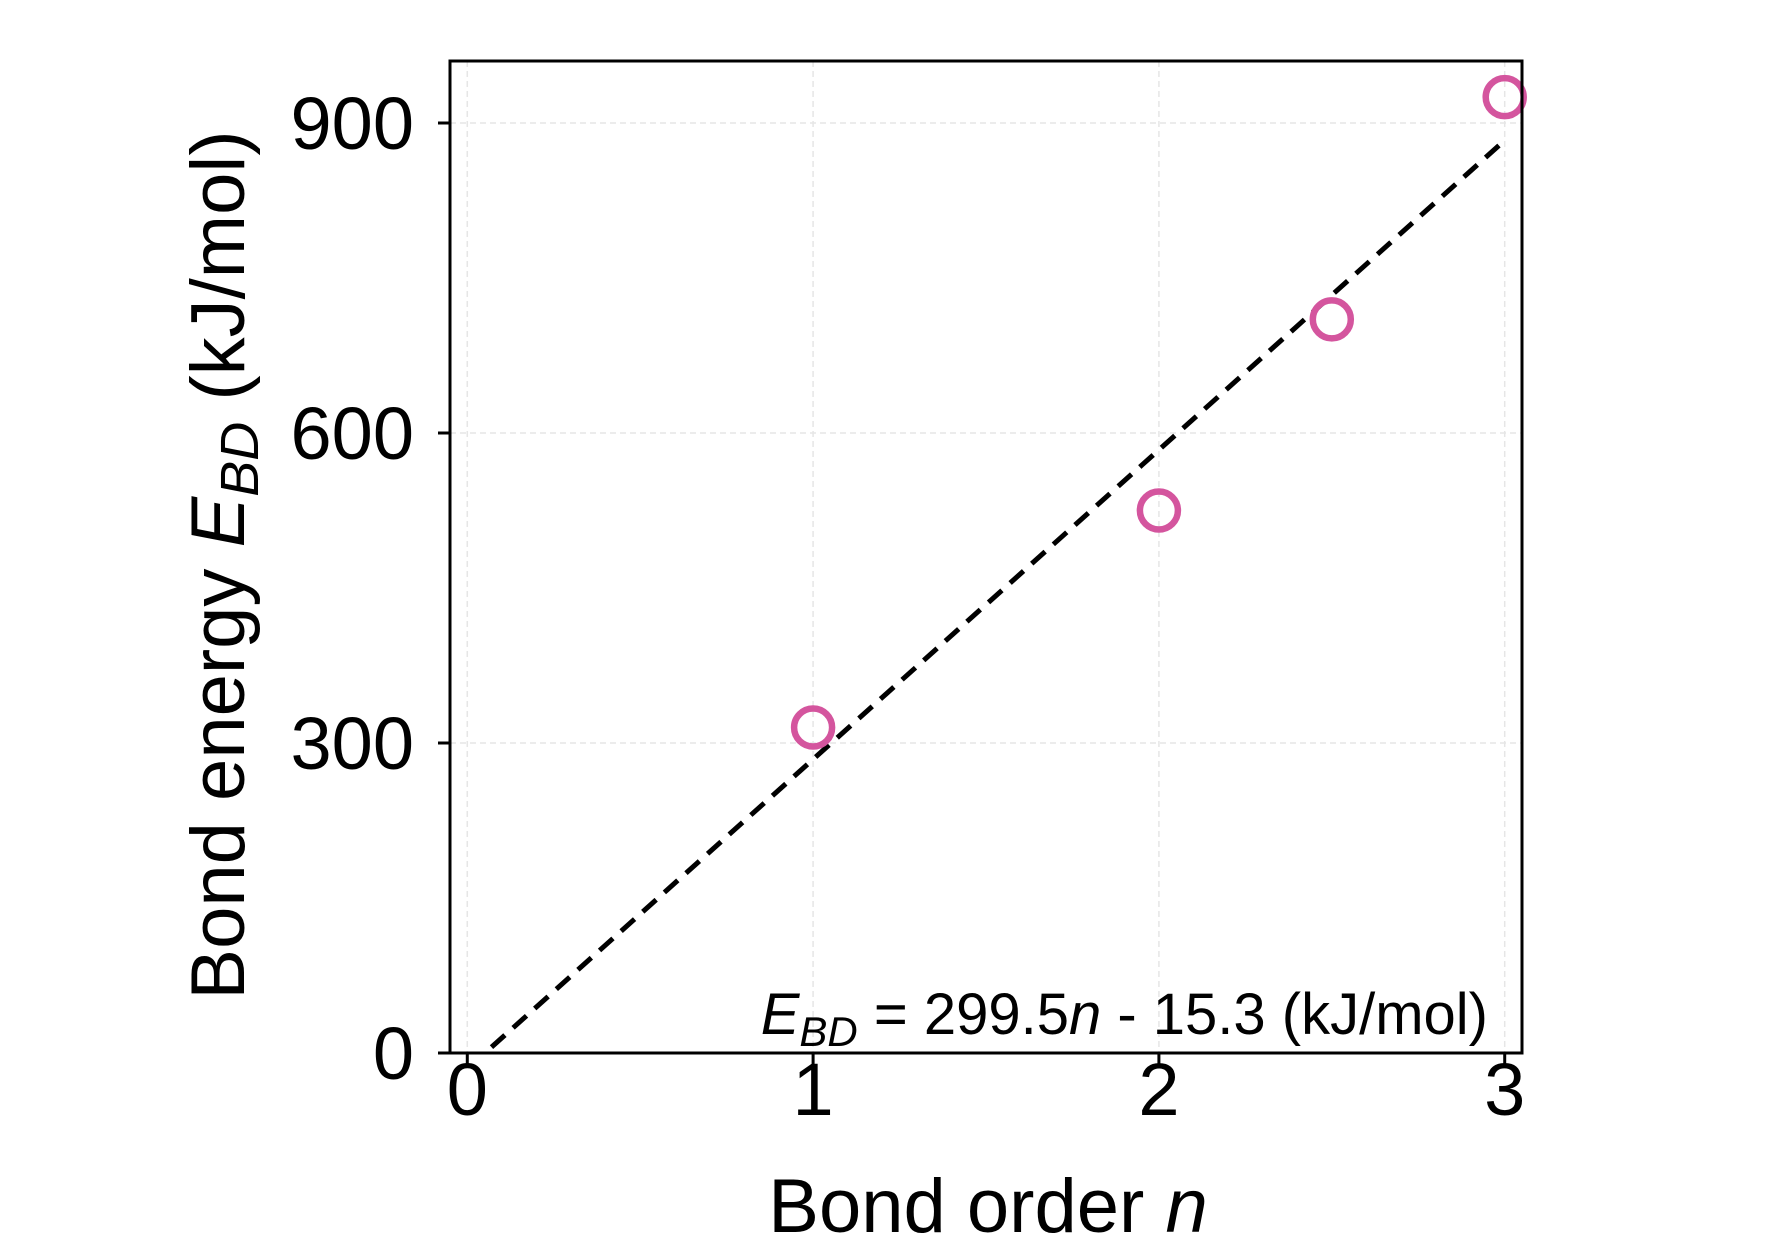 The image size is (1787, 1237). What do you see at coordinates (218, 521) in the screenshot?
I see `y-axis-label-var: E` at bounding box center [218, 521].